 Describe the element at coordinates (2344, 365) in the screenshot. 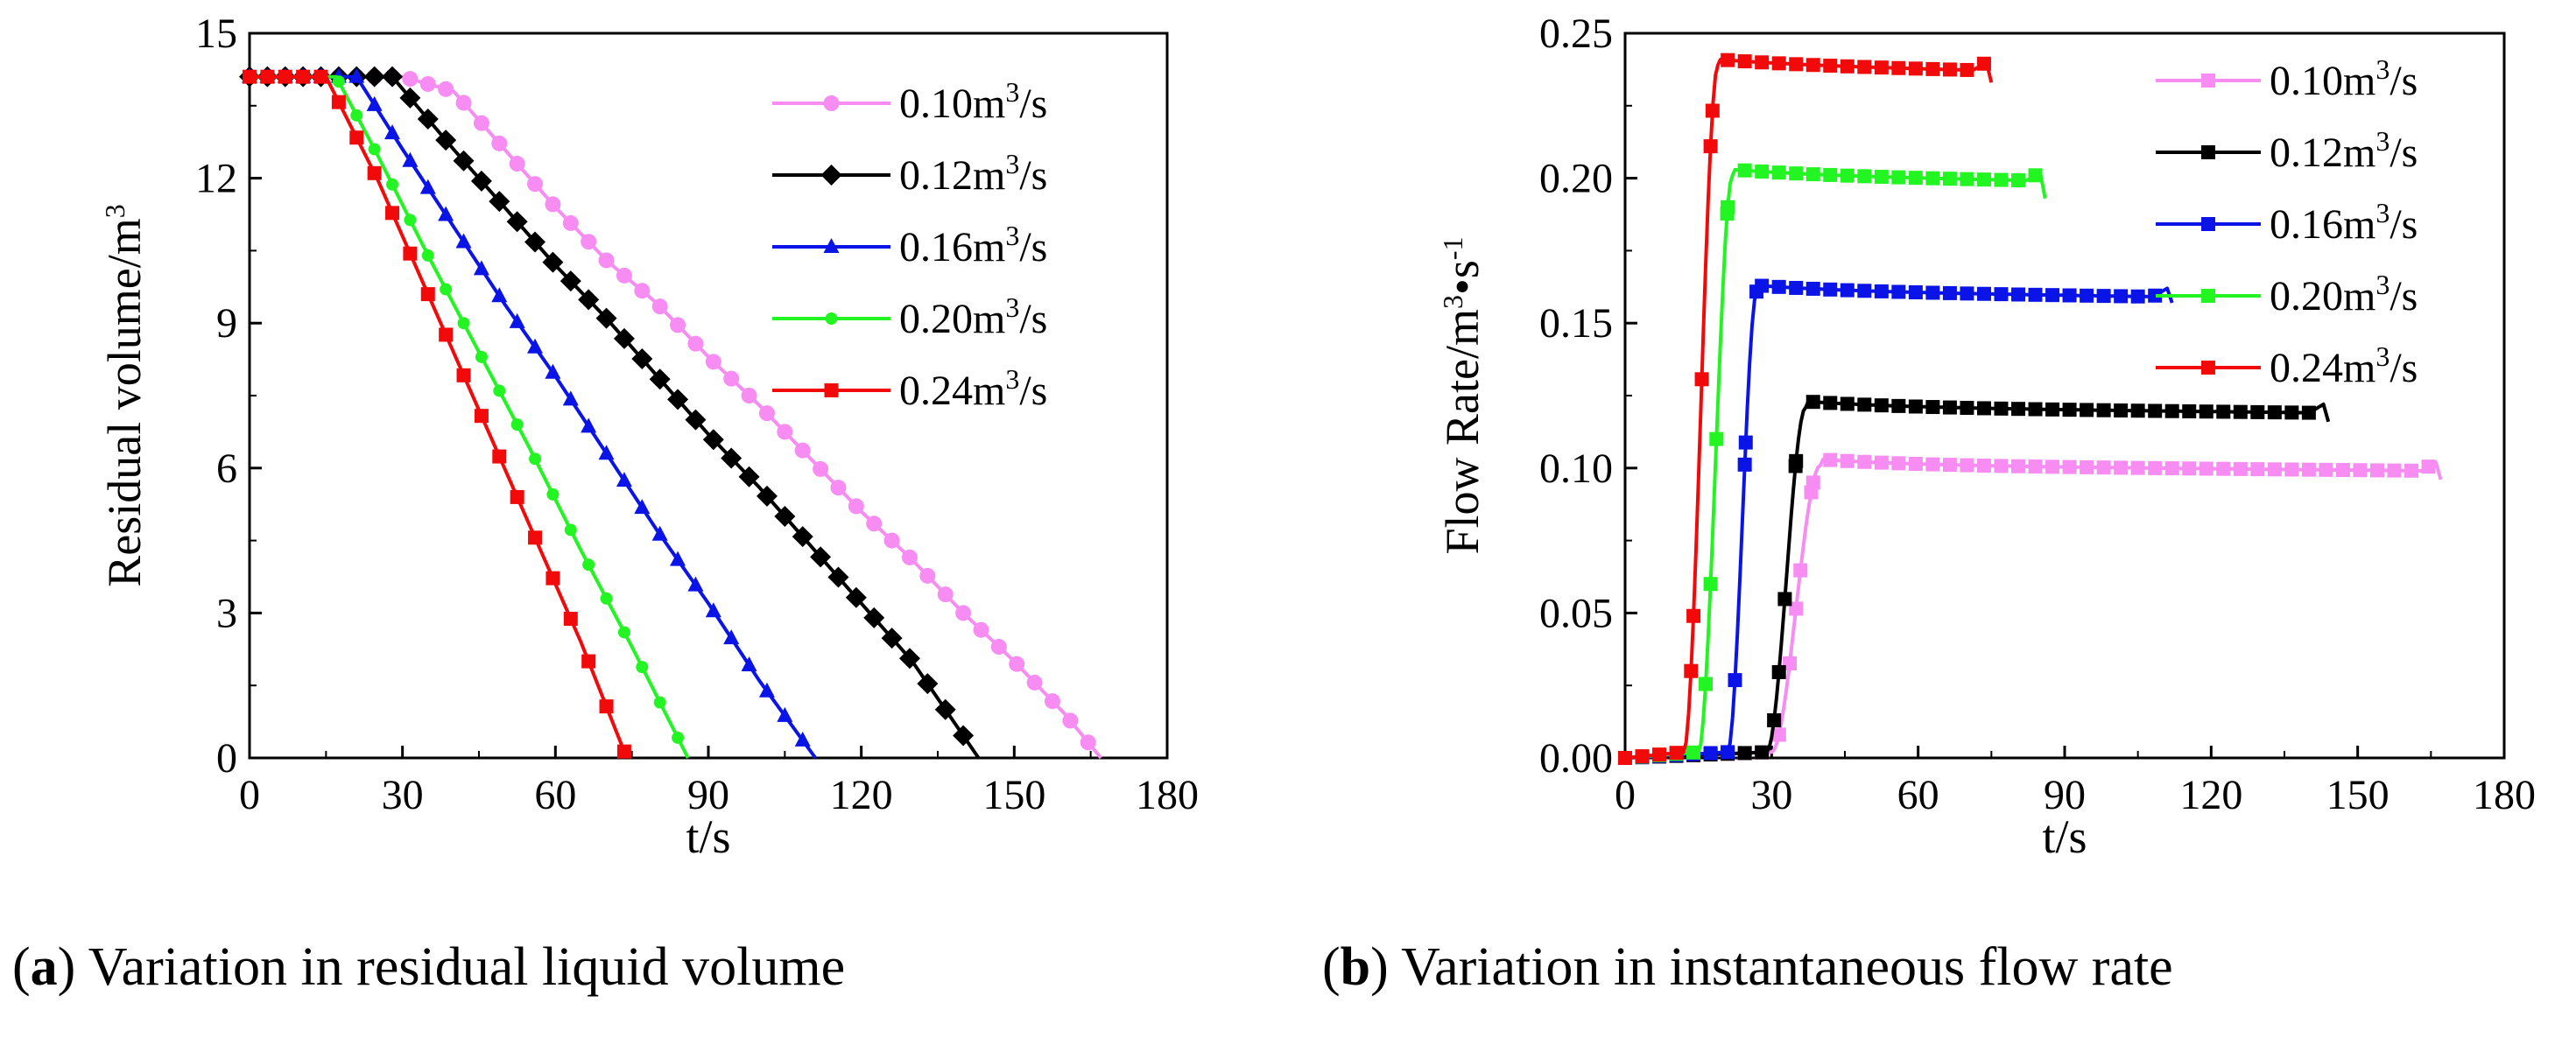

I see `legend-label: 0.24m3/s` at that location.